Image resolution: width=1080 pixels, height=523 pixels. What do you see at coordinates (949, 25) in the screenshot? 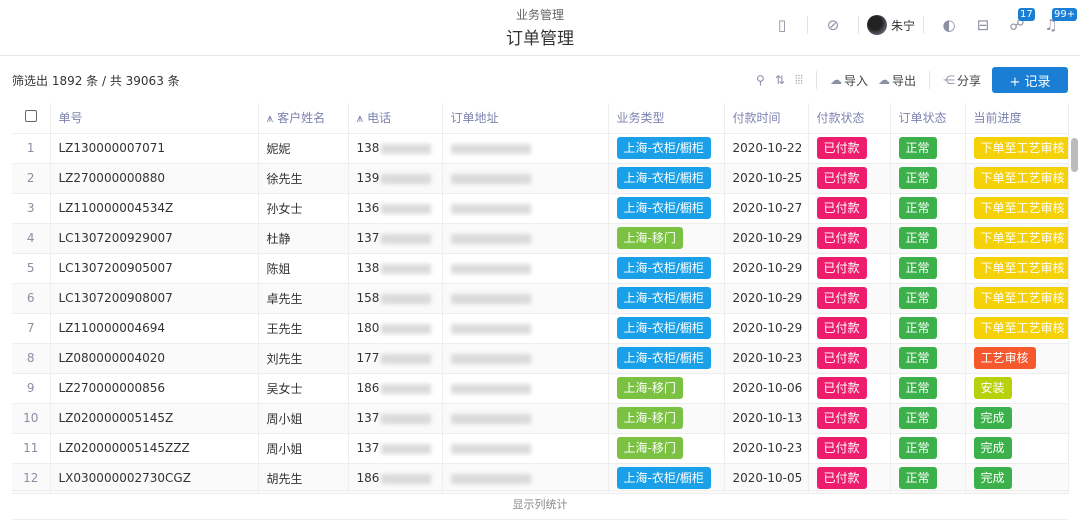
I see `globe-icon: ◐` at bounding box center [949, 25].